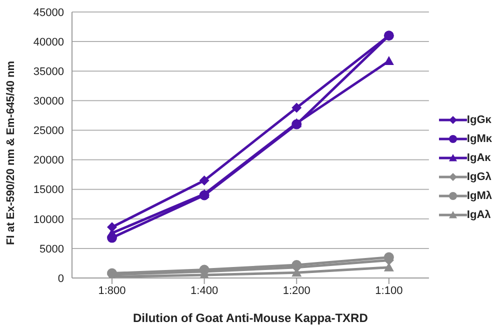 Image resolution: width=500 pixels, height=334 pixels. What do you see at coordinates (48, 190) in the screenshot?
I see `y-tick-label: 15000` at bounding box center [48, 190].